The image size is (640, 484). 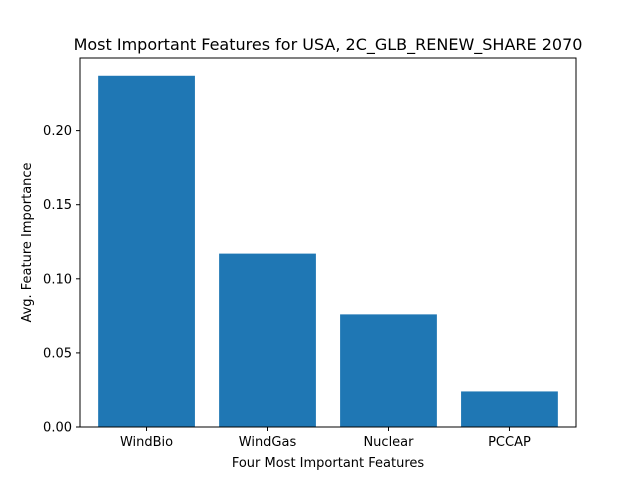 What do you see at coordinates (57, 131) in the screenshot?
I see `y-tick-label: 0.20` at bounding box center [57, 131].